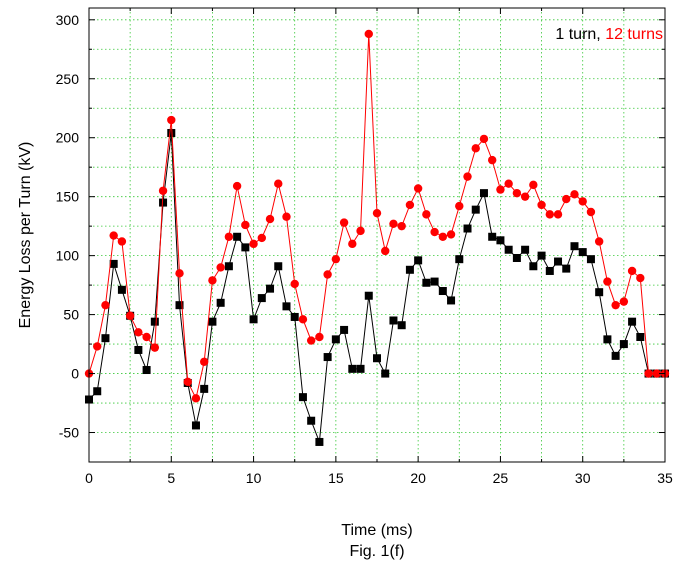 The height and width of the screenshot is (577, 676). Describe the element at coordinates (376, 551) in the screenshot. I see `figure-caption: Fig. 1(f)` at that location.